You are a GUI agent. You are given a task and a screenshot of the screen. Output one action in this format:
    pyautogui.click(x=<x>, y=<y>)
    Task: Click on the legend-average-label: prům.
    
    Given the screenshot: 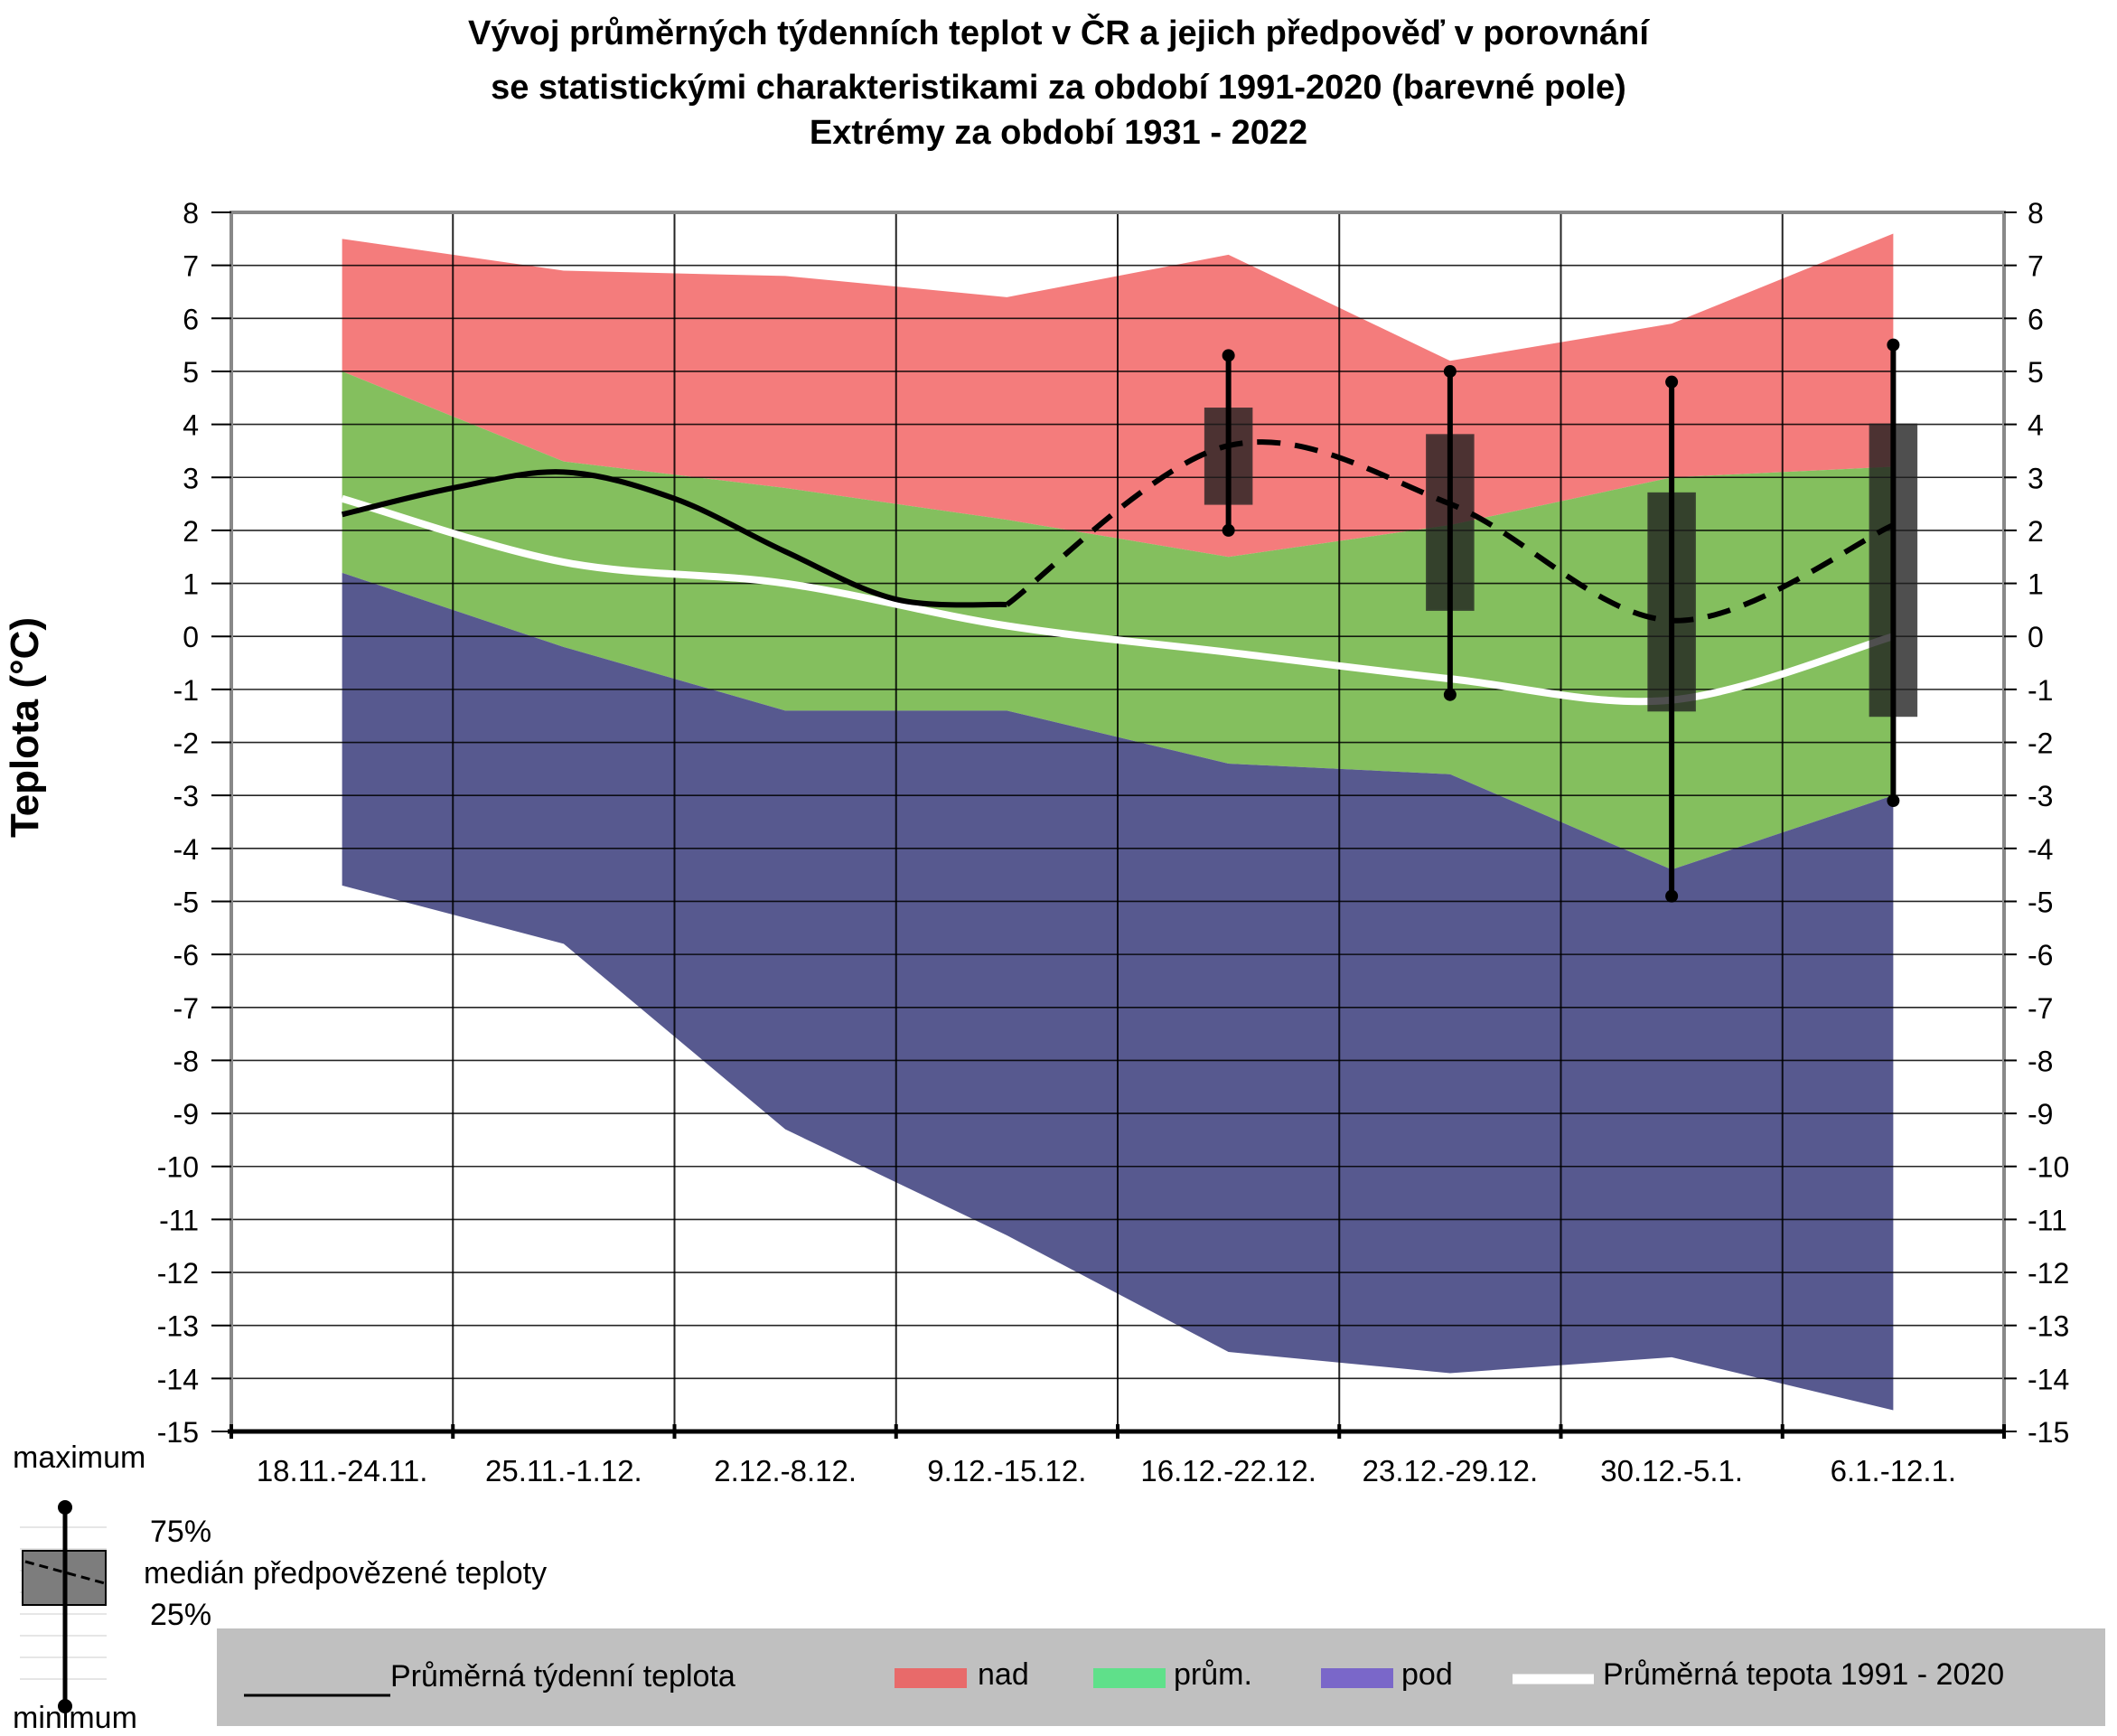 What is the action you would take?
    pyautogui.click(x=1213, y=1674)
    